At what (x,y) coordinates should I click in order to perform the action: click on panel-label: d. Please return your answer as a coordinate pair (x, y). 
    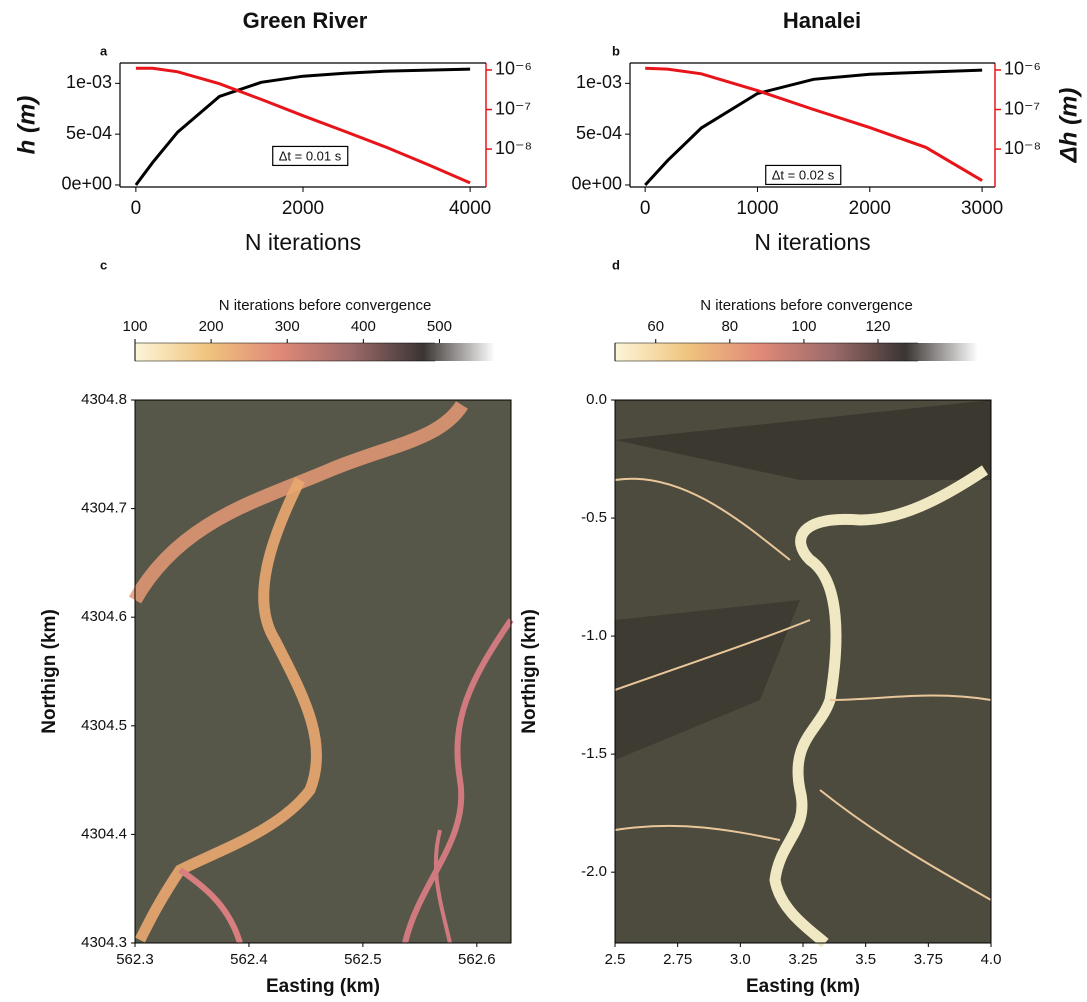
    Looking at the image, I should click on (616, 264).